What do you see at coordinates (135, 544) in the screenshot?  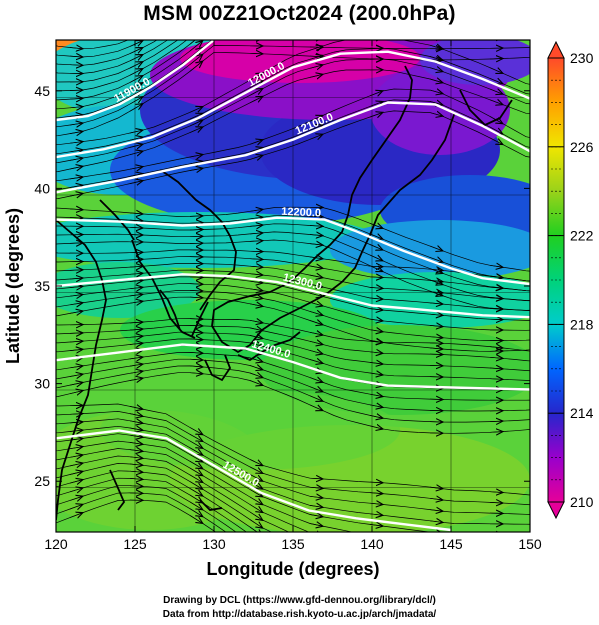 I see `x-tick-label: 125` at bounding box center [135, 544].